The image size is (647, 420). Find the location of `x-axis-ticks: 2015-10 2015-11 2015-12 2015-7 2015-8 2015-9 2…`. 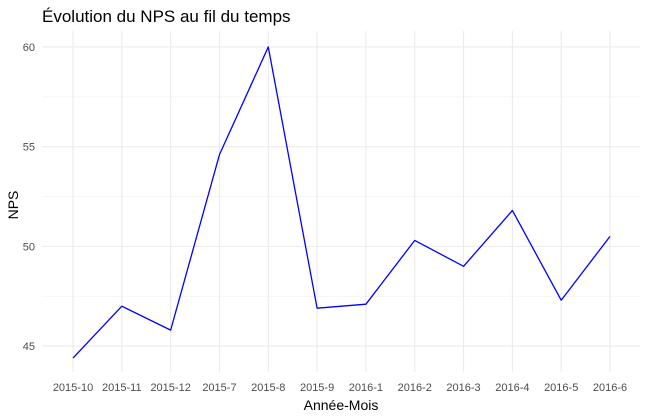

x-axis-ticks: 2015-10 2015-11 2015-12 2015-7 2015-8 2015-9 2… is located at coordinates (340, 388).